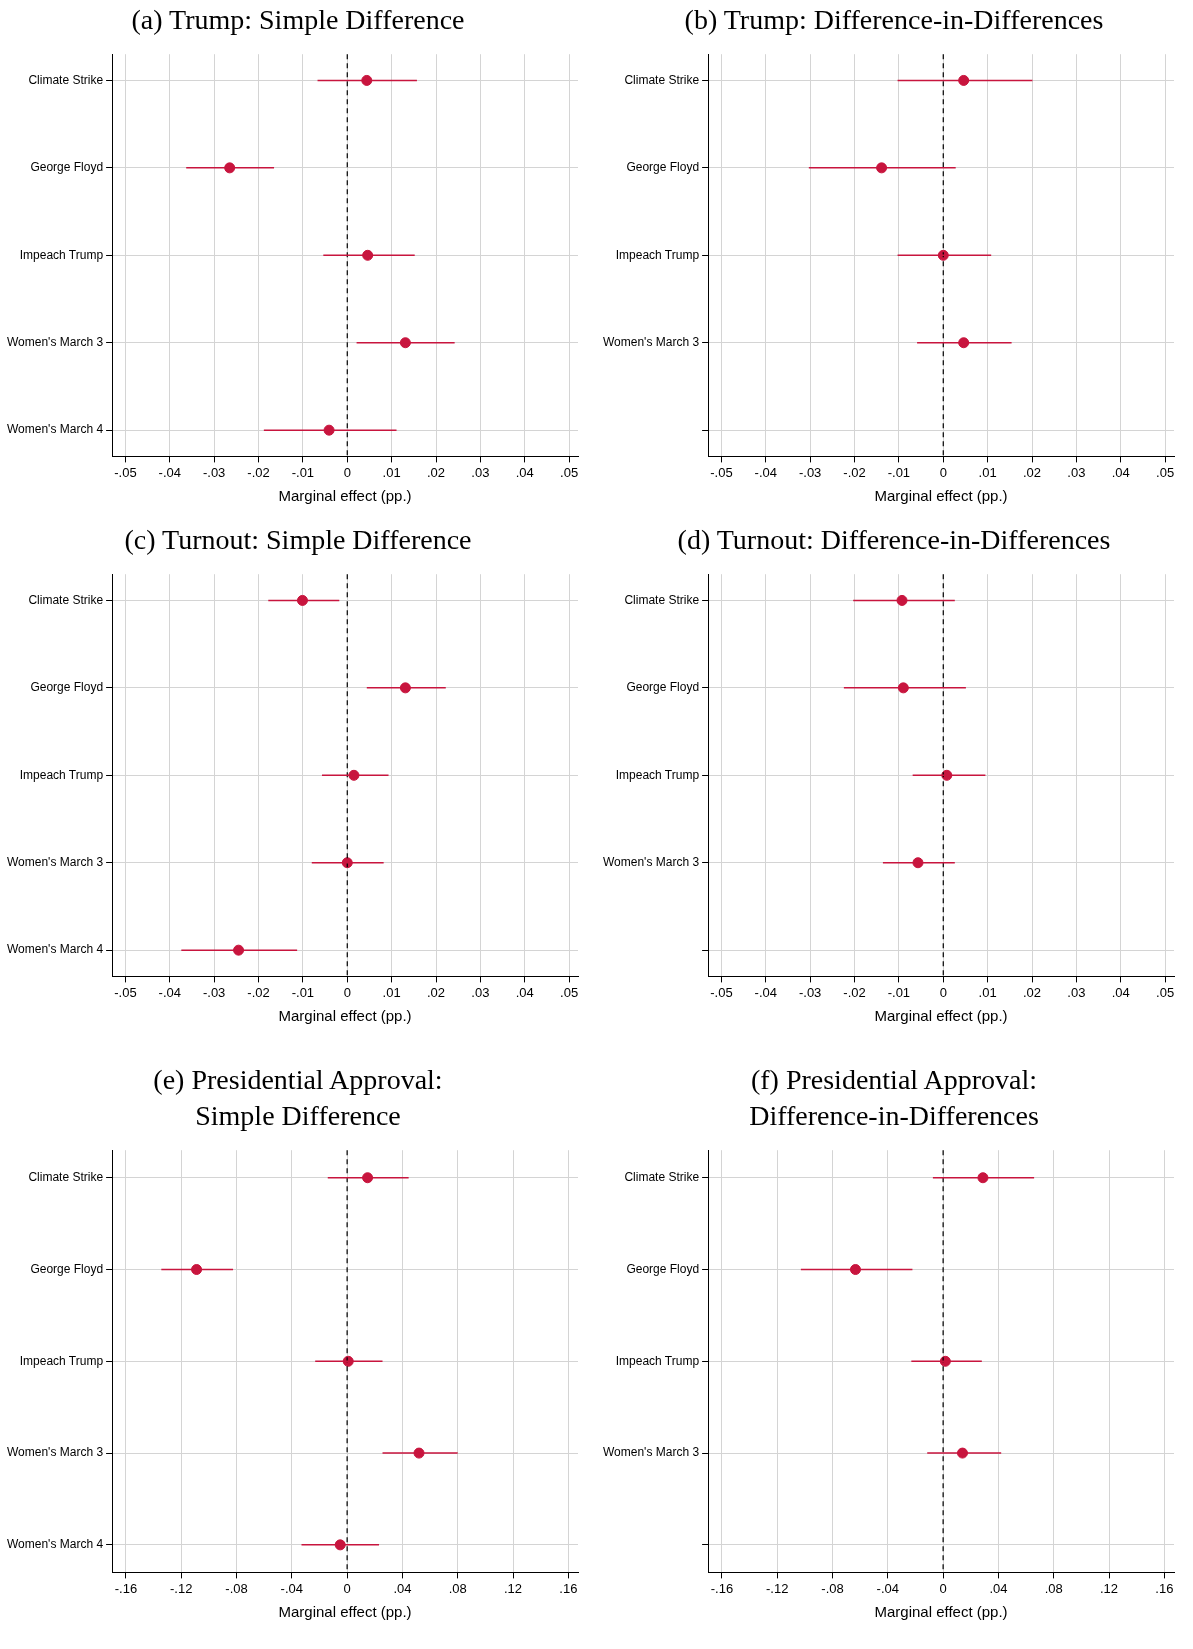 The width and height of the screenshot is (1193, 1649). What do you see at coordinates (894, 540) in the screenshot?
I see `chart-title: (d) Turnout: Difference-in-Differences` at bounding box center [894, 540].